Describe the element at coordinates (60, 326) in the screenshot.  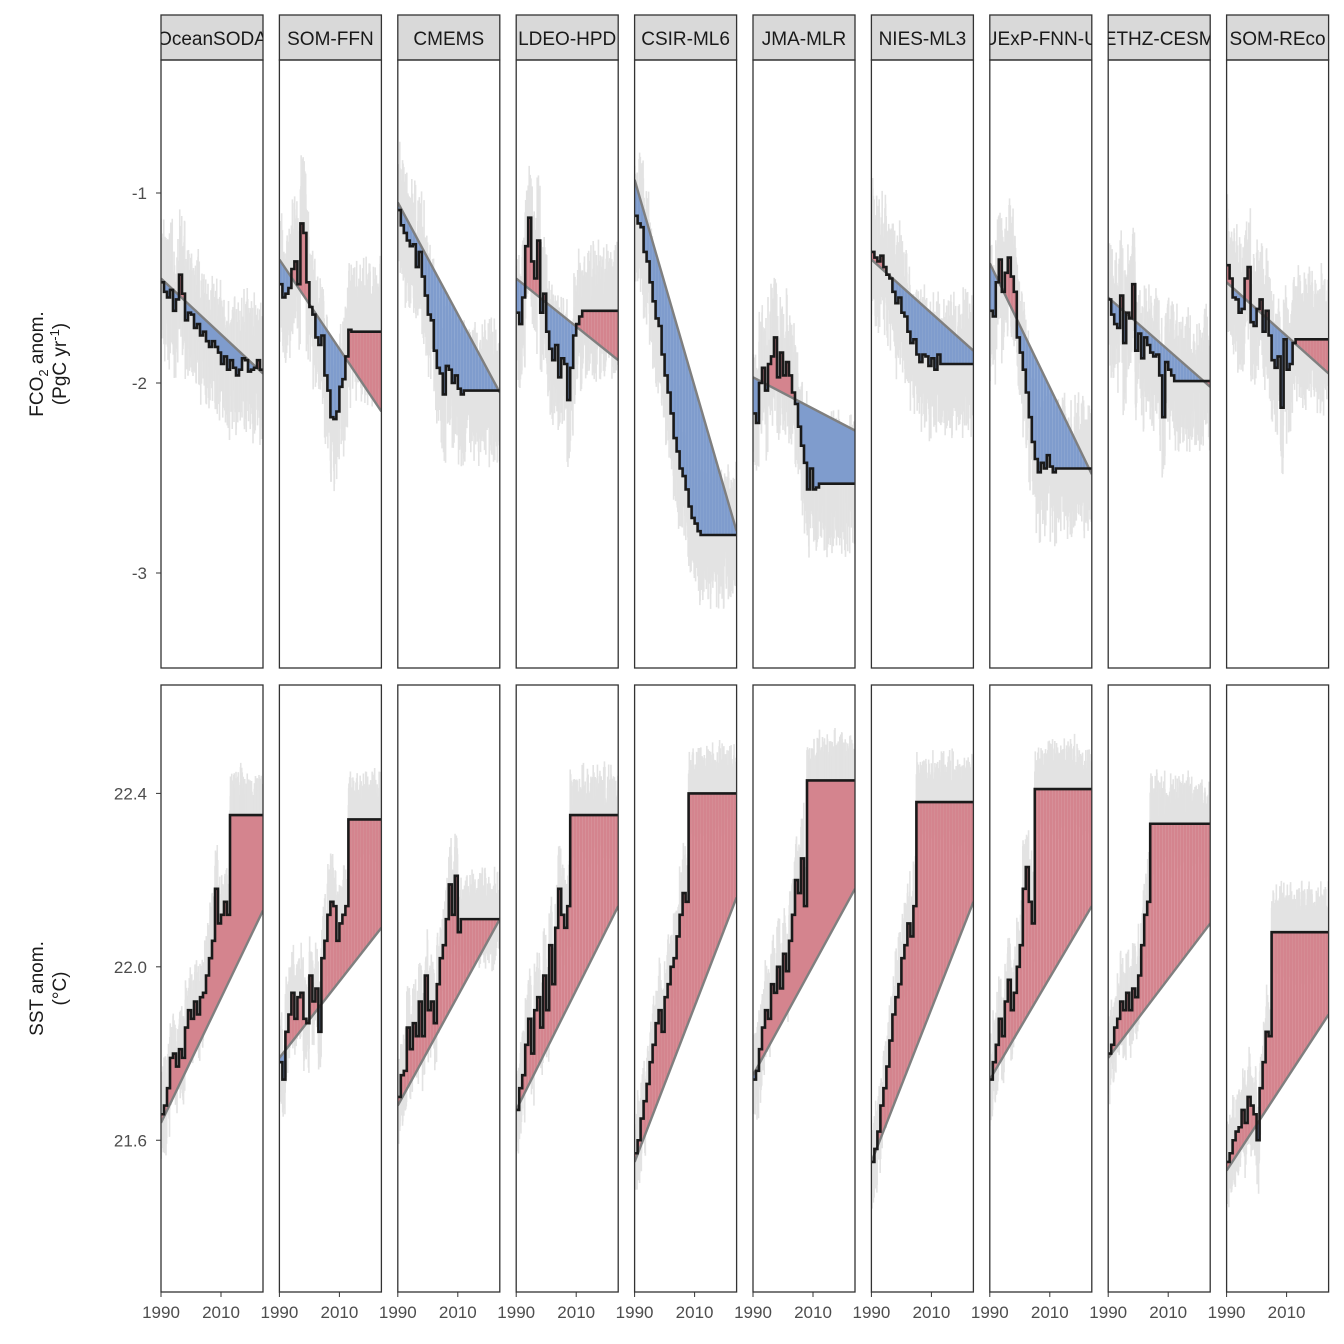
I see `y-axis-title-rest: )` at that location.